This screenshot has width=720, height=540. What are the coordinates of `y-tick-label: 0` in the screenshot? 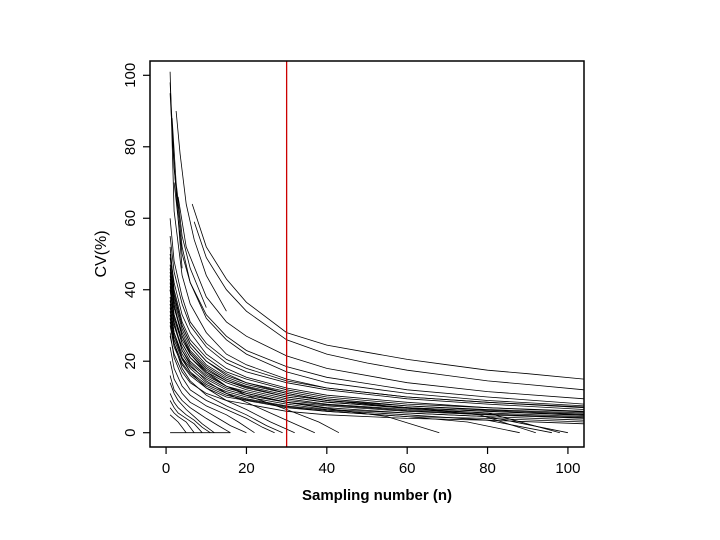 It's located at (130, 433).